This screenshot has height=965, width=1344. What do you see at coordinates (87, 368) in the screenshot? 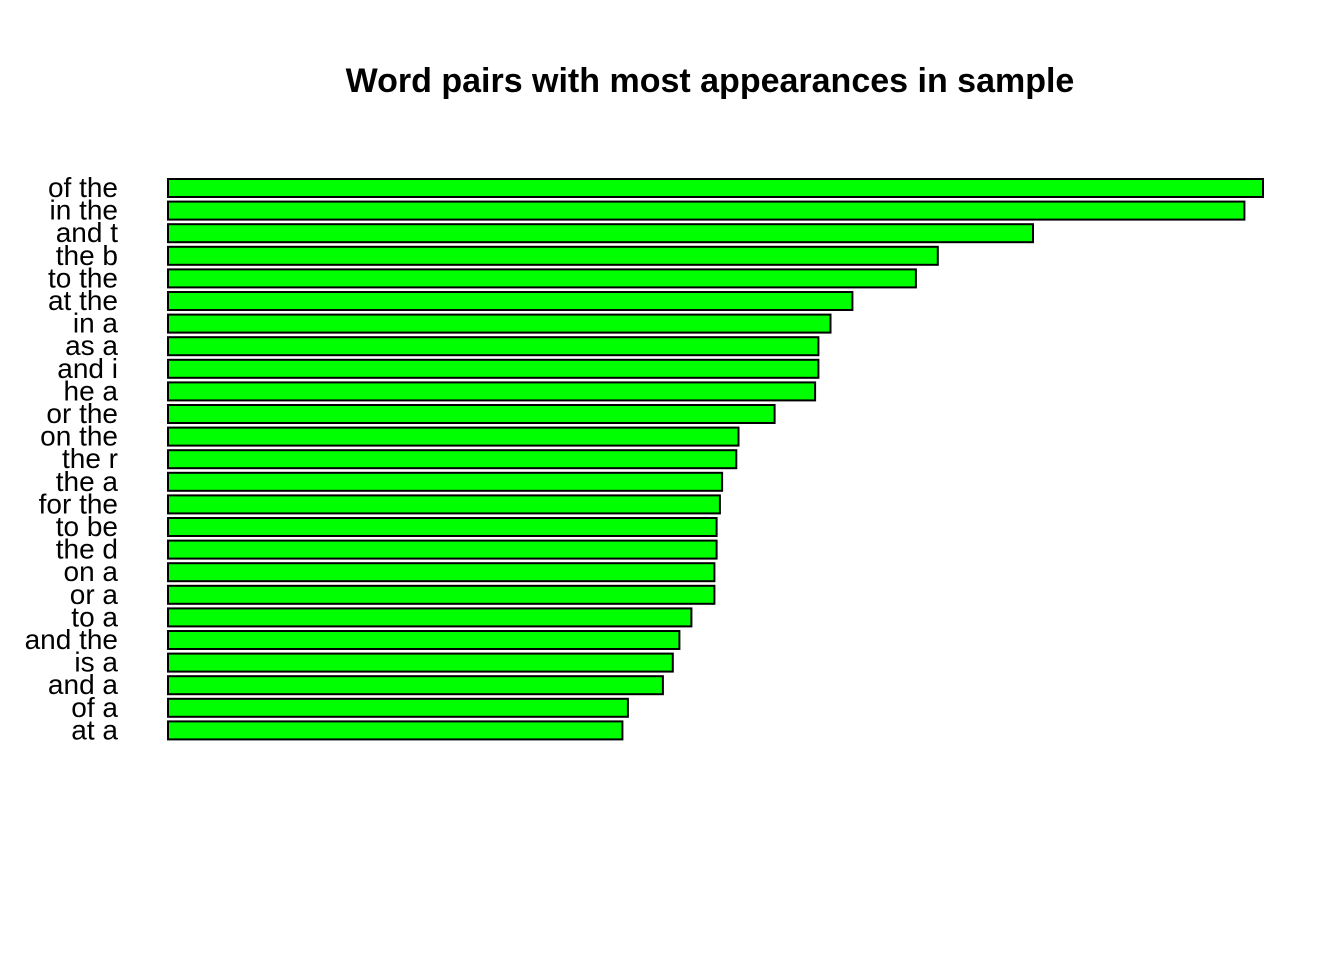
I see `category-label: and i` at bounding box center [87, 368].